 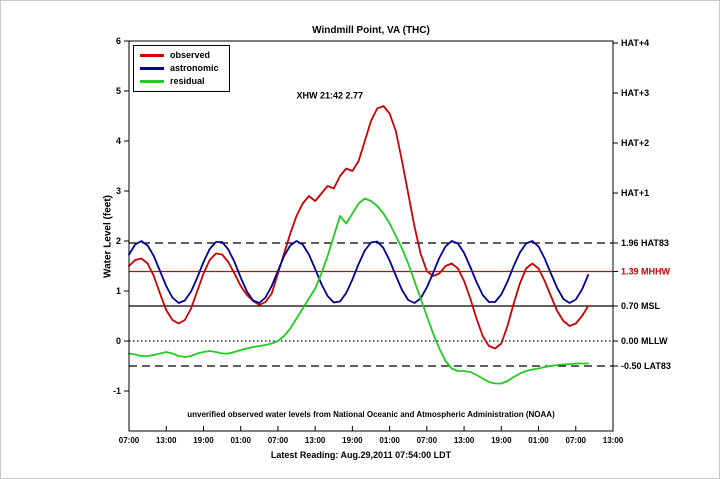 I want to click on right-axis-label: 0.00 MLLW, so click(x=644, y=341).